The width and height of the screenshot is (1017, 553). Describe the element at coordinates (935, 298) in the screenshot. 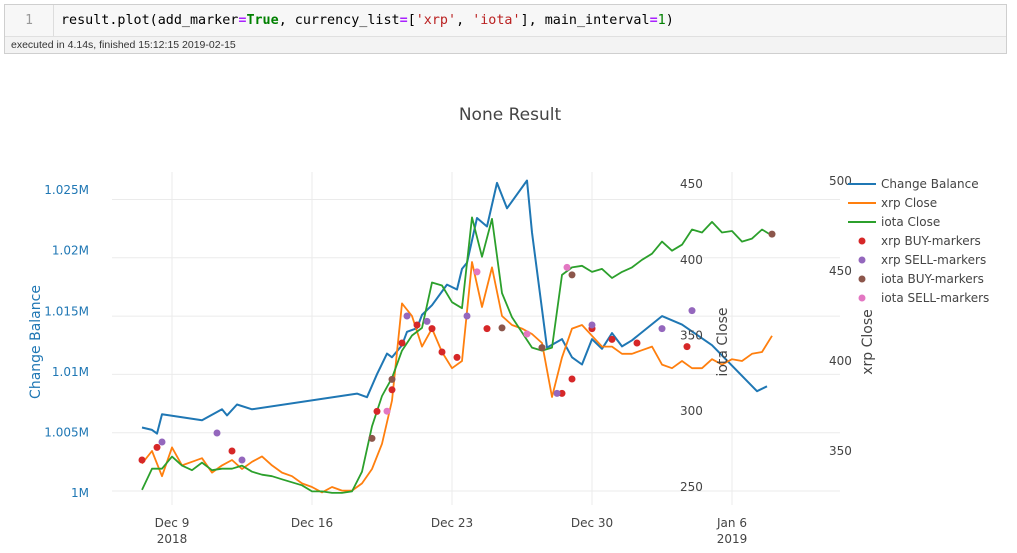

I see `legend-label-iota-sell-markers: iota SELL-markers` at that location.